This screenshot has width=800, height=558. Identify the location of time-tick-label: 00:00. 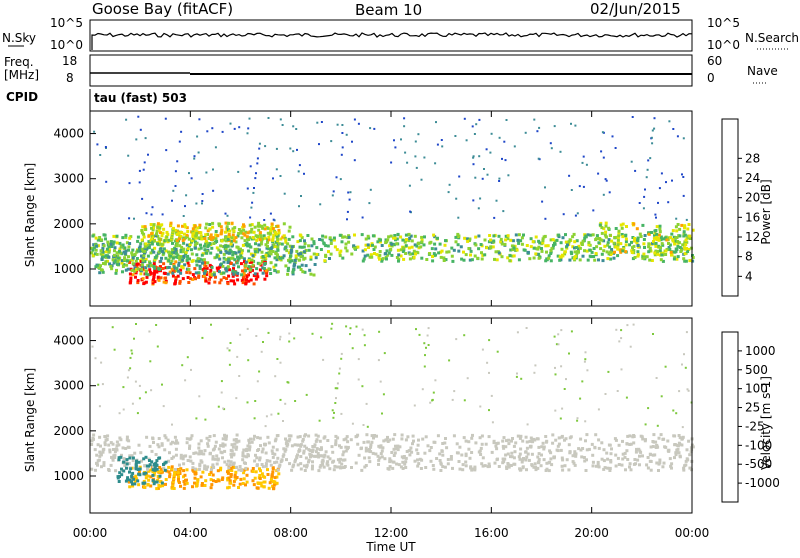
(90, 533).